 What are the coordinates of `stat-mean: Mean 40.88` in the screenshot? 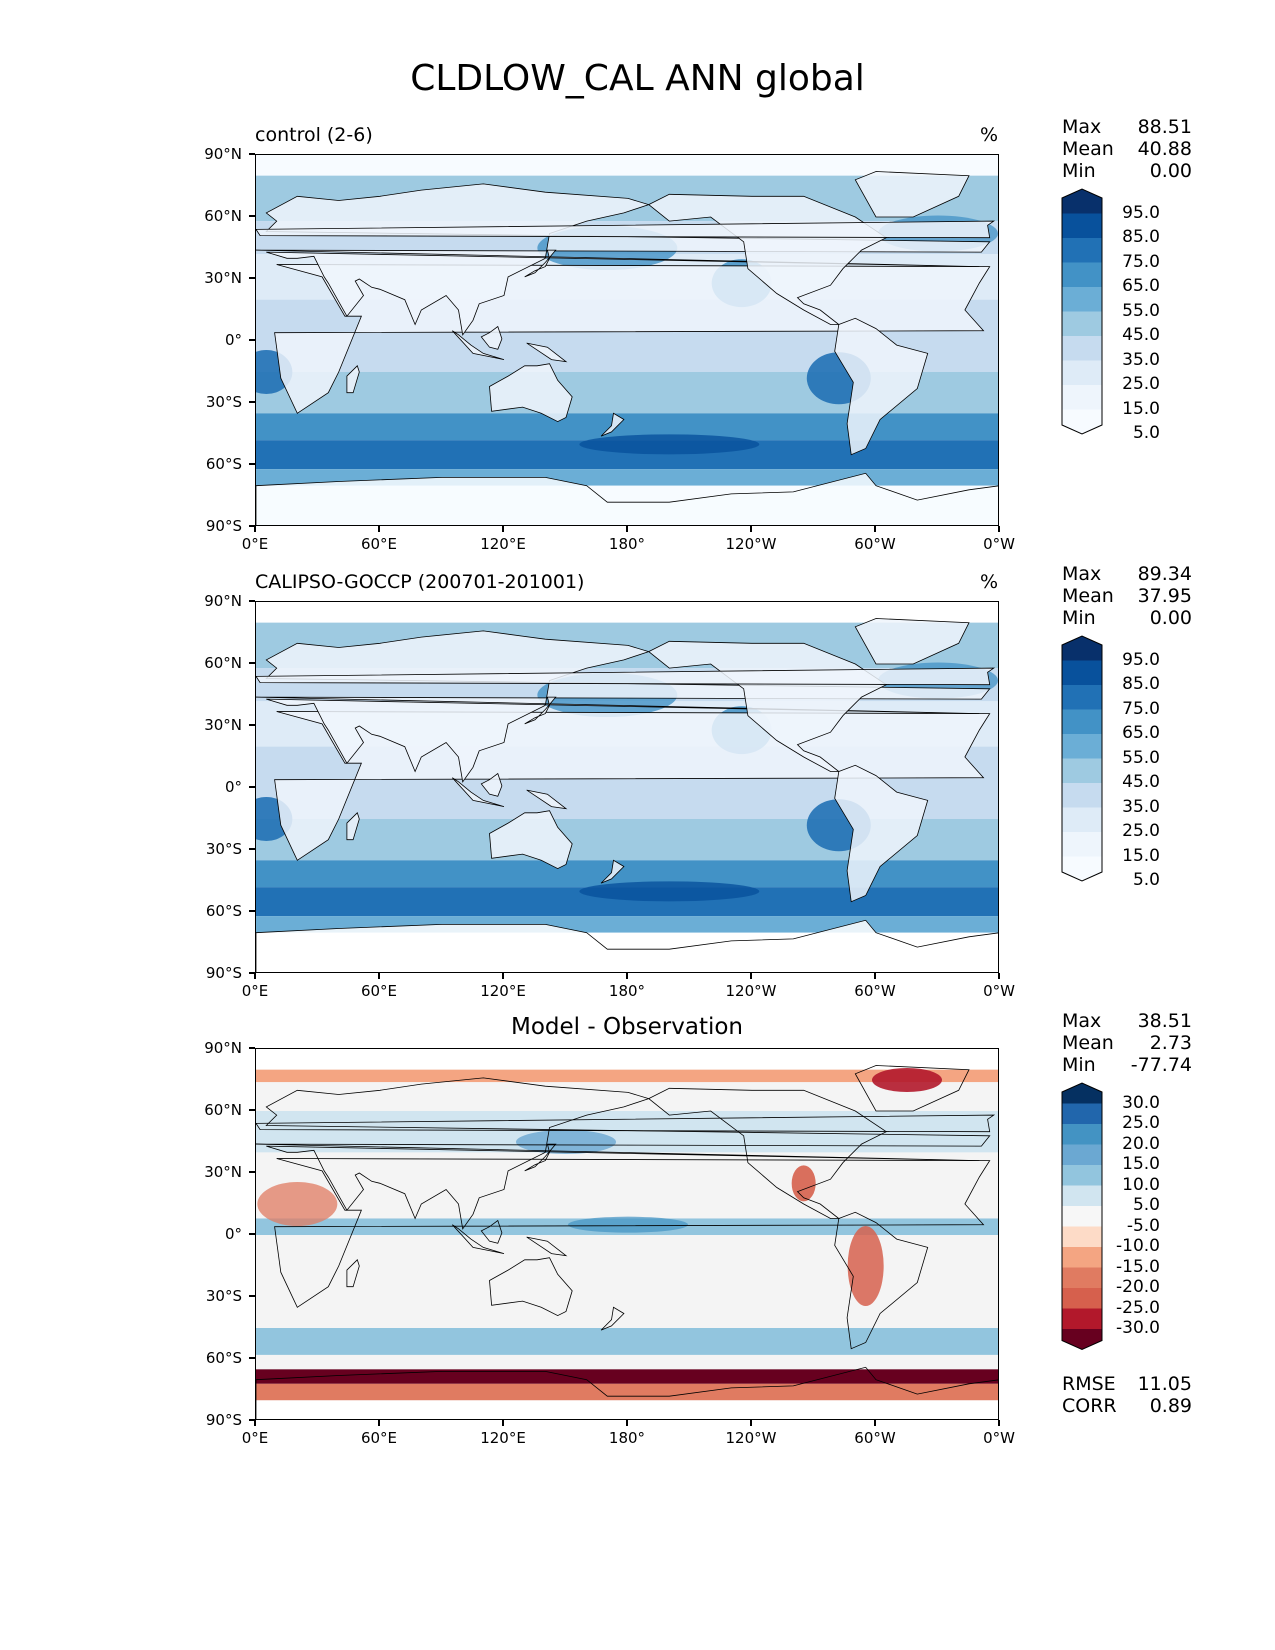 It's located at (1127, 149).